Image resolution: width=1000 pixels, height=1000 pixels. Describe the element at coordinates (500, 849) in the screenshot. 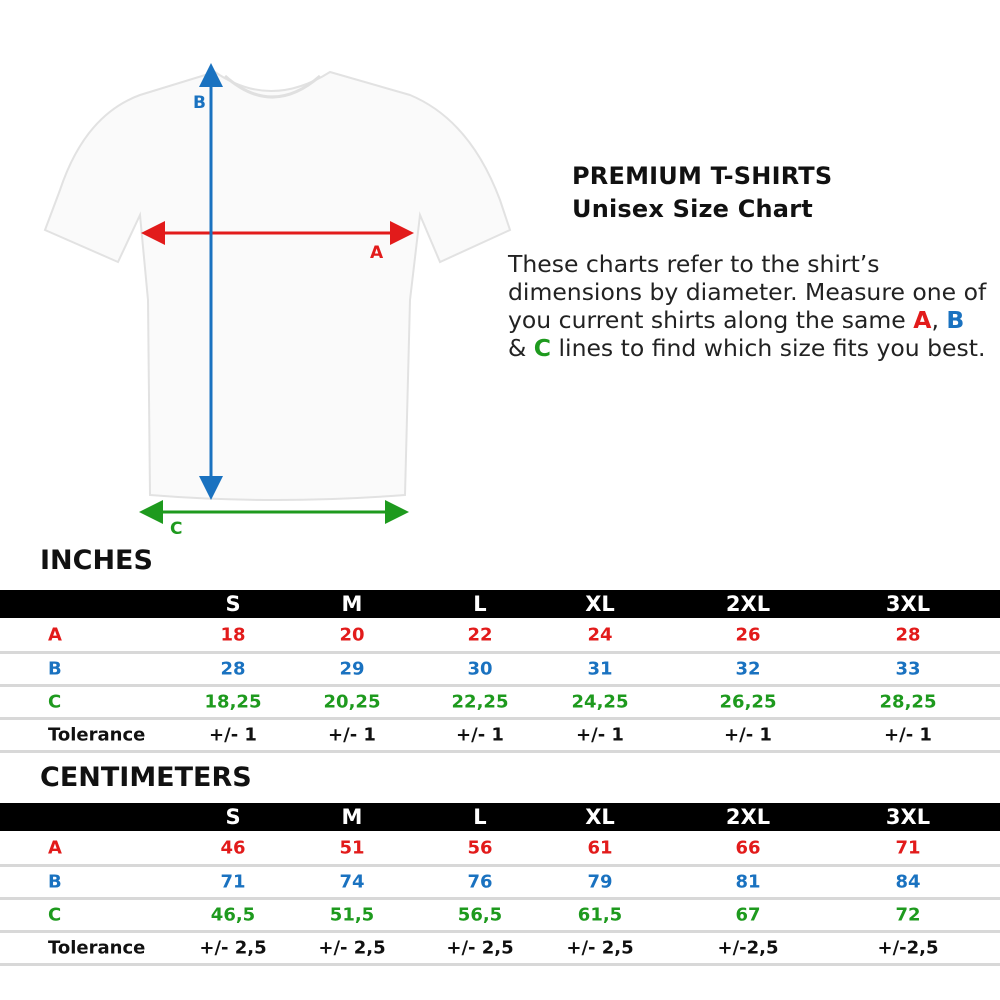

I see `table-row: A 46 51 56 61 66 71` at that location.